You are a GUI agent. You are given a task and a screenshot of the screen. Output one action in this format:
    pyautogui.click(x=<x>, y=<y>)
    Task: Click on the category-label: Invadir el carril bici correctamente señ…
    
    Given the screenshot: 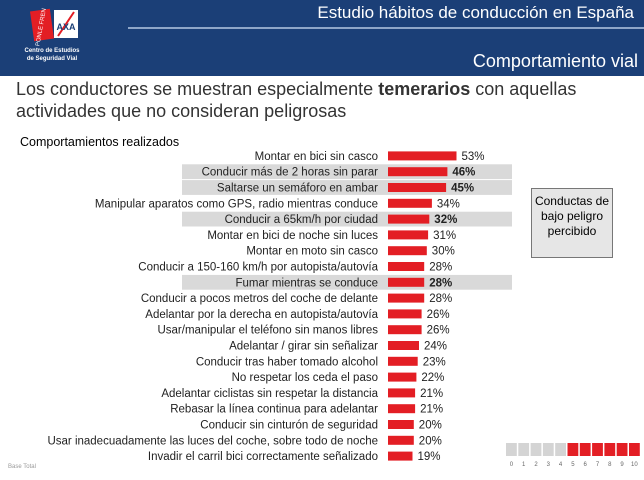 What is the action you would take?
    pyautogui.click(x=263, y=457)
    